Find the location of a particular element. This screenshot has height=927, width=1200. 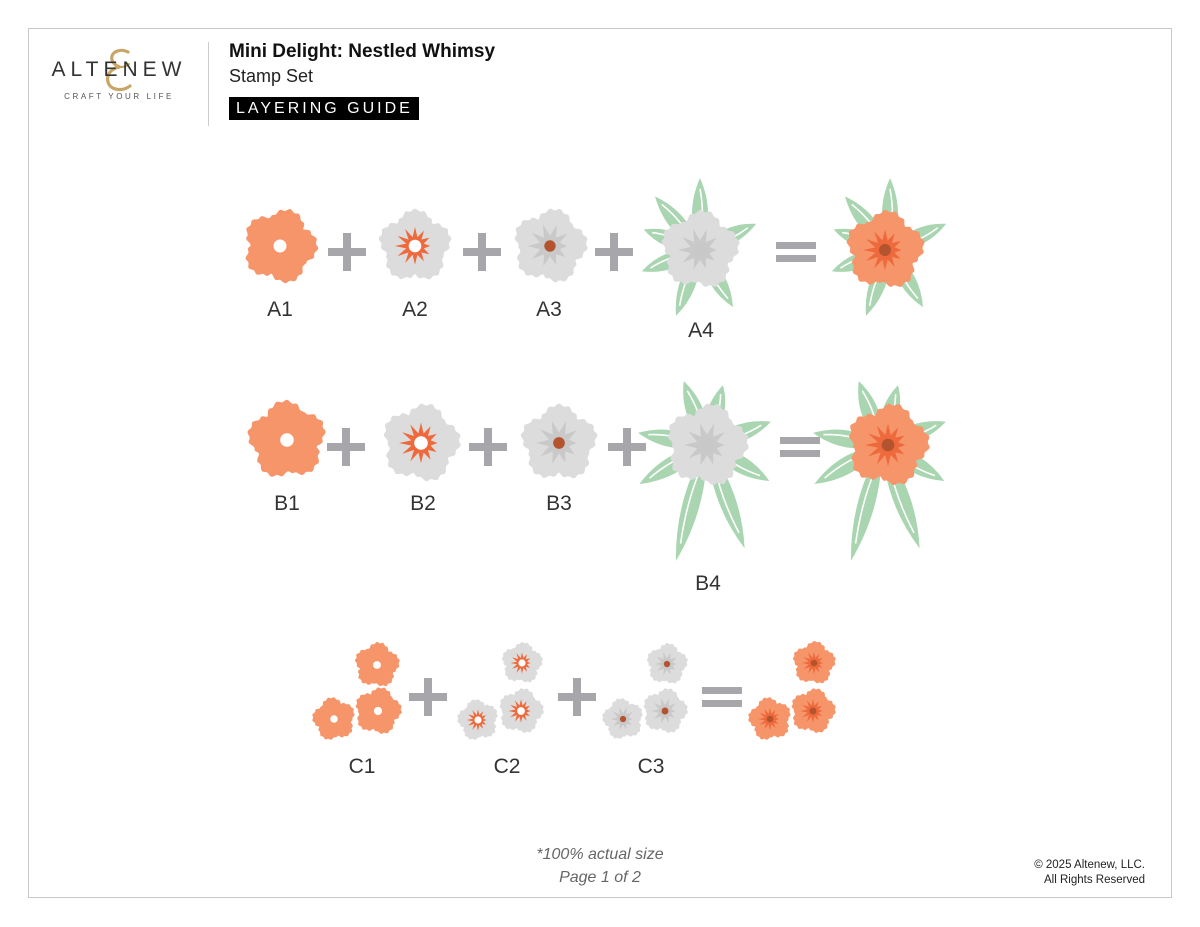

stamp-label: A2 is located at coordinates (415, 309).